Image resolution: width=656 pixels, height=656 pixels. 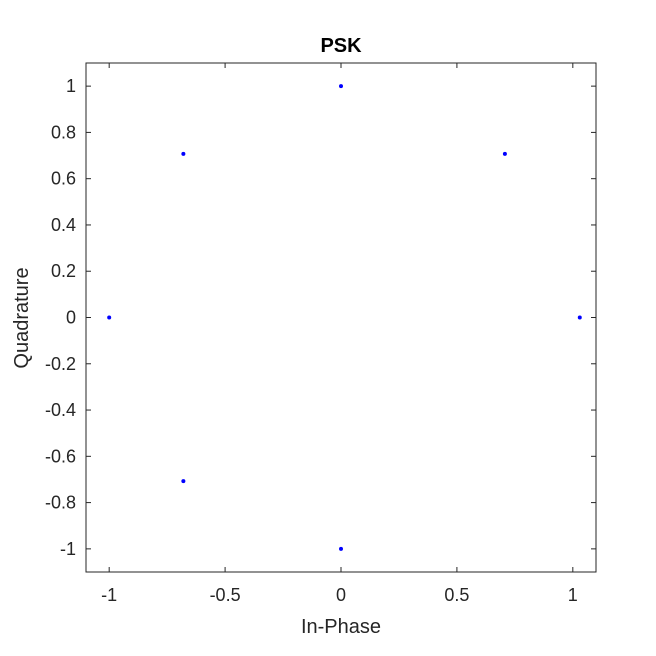 I want to click on y-tick-label: -1, so click(x=68, y=549).